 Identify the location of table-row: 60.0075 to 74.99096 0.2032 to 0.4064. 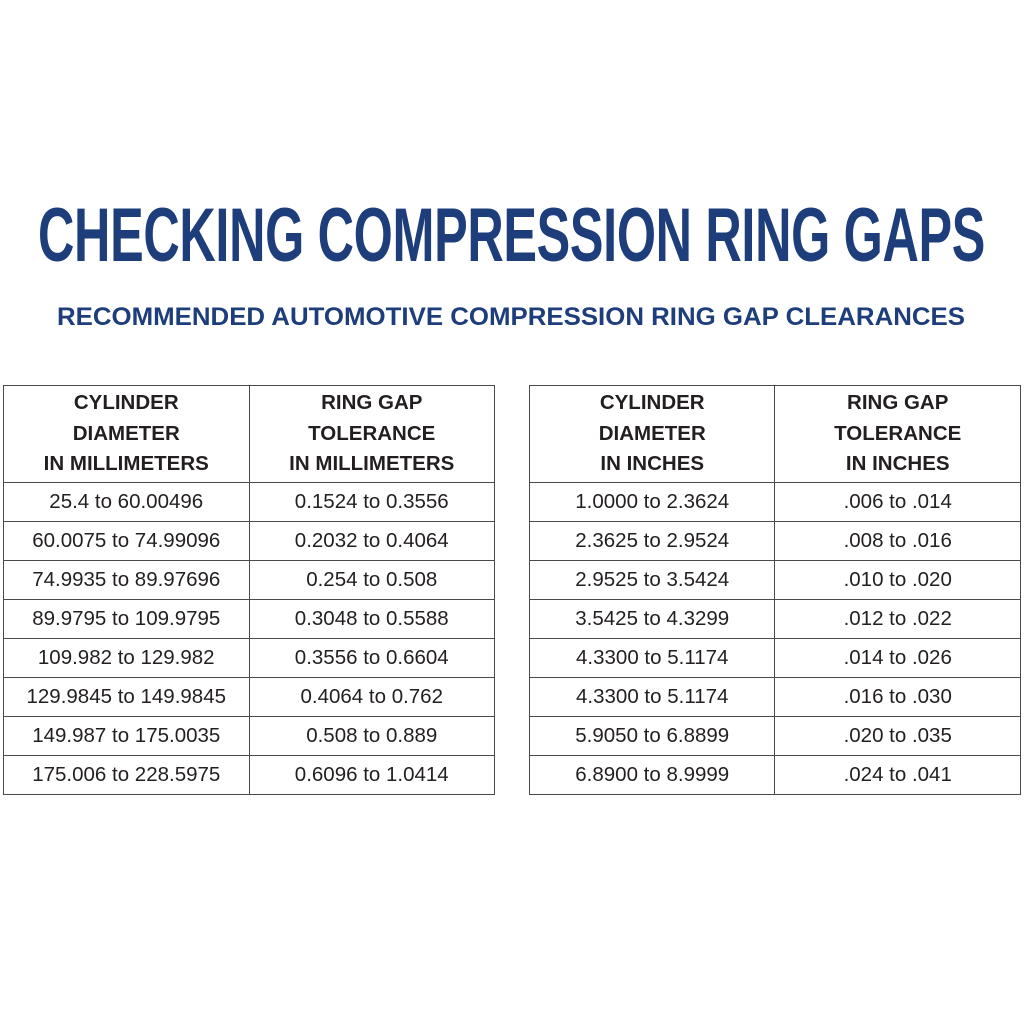
(249, 541).